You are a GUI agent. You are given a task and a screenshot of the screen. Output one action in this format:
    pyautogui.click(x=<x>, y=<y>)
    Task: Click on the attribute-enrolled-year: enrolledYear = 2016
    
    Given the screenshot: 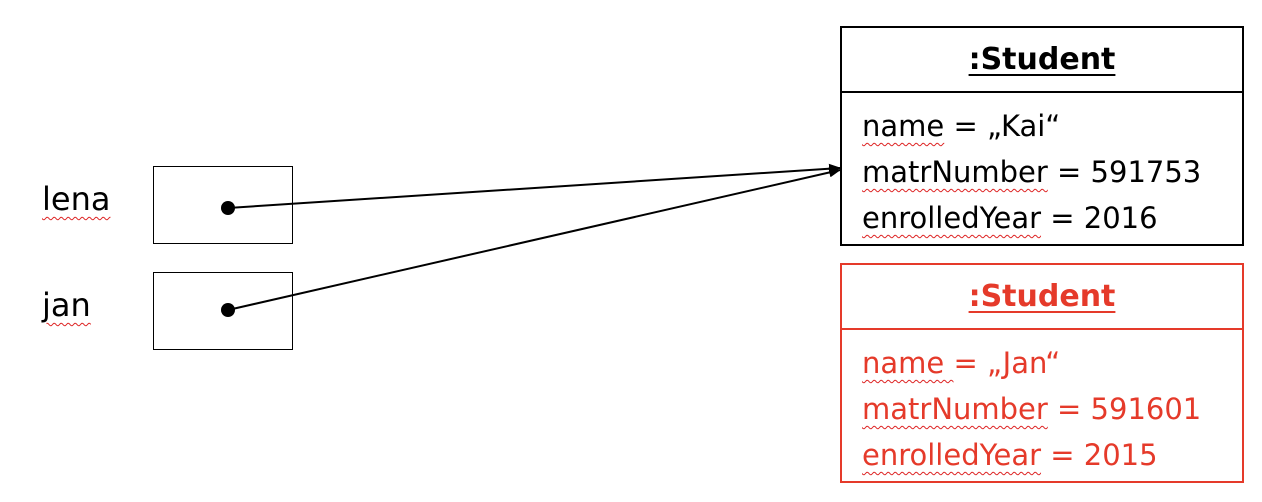 What is the action you would take?
    pyautogui.click(x=1010, y=218)
    